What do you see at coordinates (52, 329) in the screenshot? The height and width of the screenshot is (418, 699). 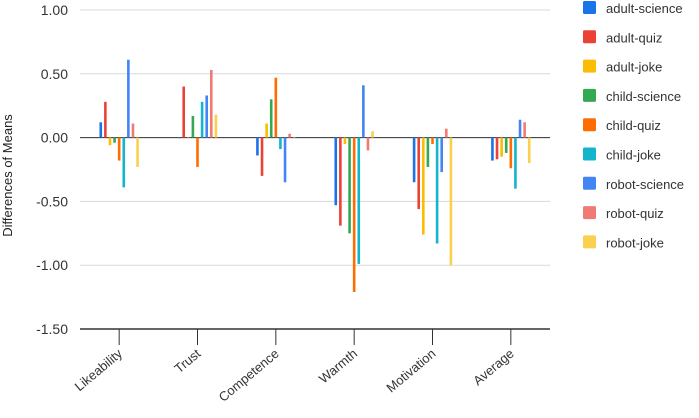 I see `y-tick-label: -1.50` at bounding box center [52, 329].